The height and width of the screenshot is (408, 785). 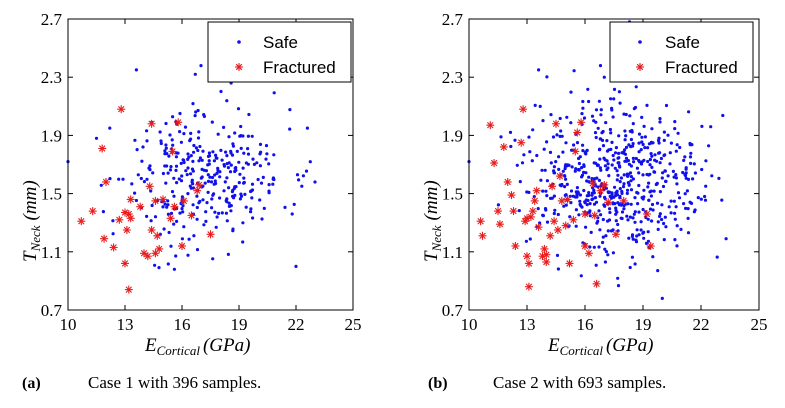 What do you see at coordinates (51, 194) in the screenshot?
I see `y-tick-label-a: 1.5` at bounding box center [51, 194].